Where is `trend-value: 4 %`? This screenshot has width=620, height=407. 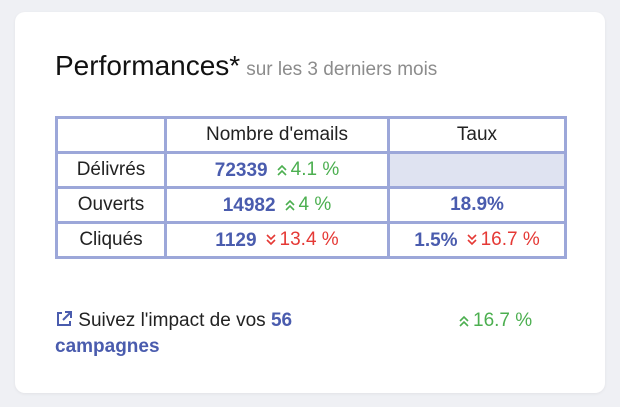 trend-value: 4 % is located at coordinates (315, 204).